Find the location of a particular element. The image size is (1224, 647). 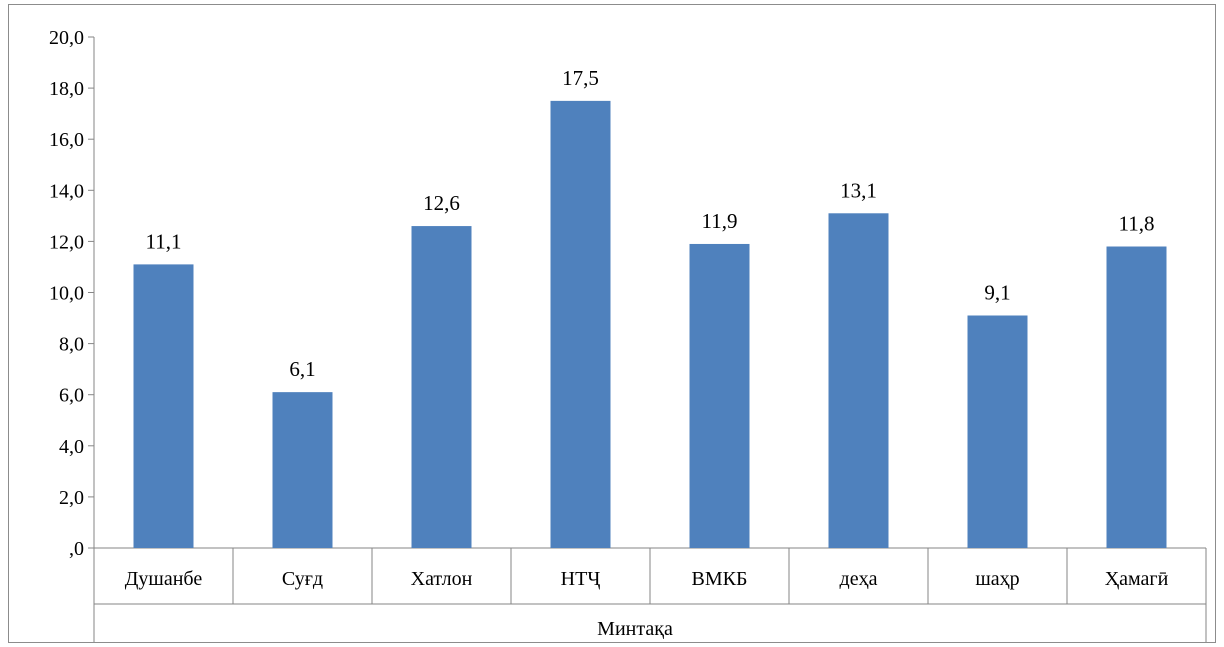

x-tick-label: Суғд is located at coordinates (302, 579).